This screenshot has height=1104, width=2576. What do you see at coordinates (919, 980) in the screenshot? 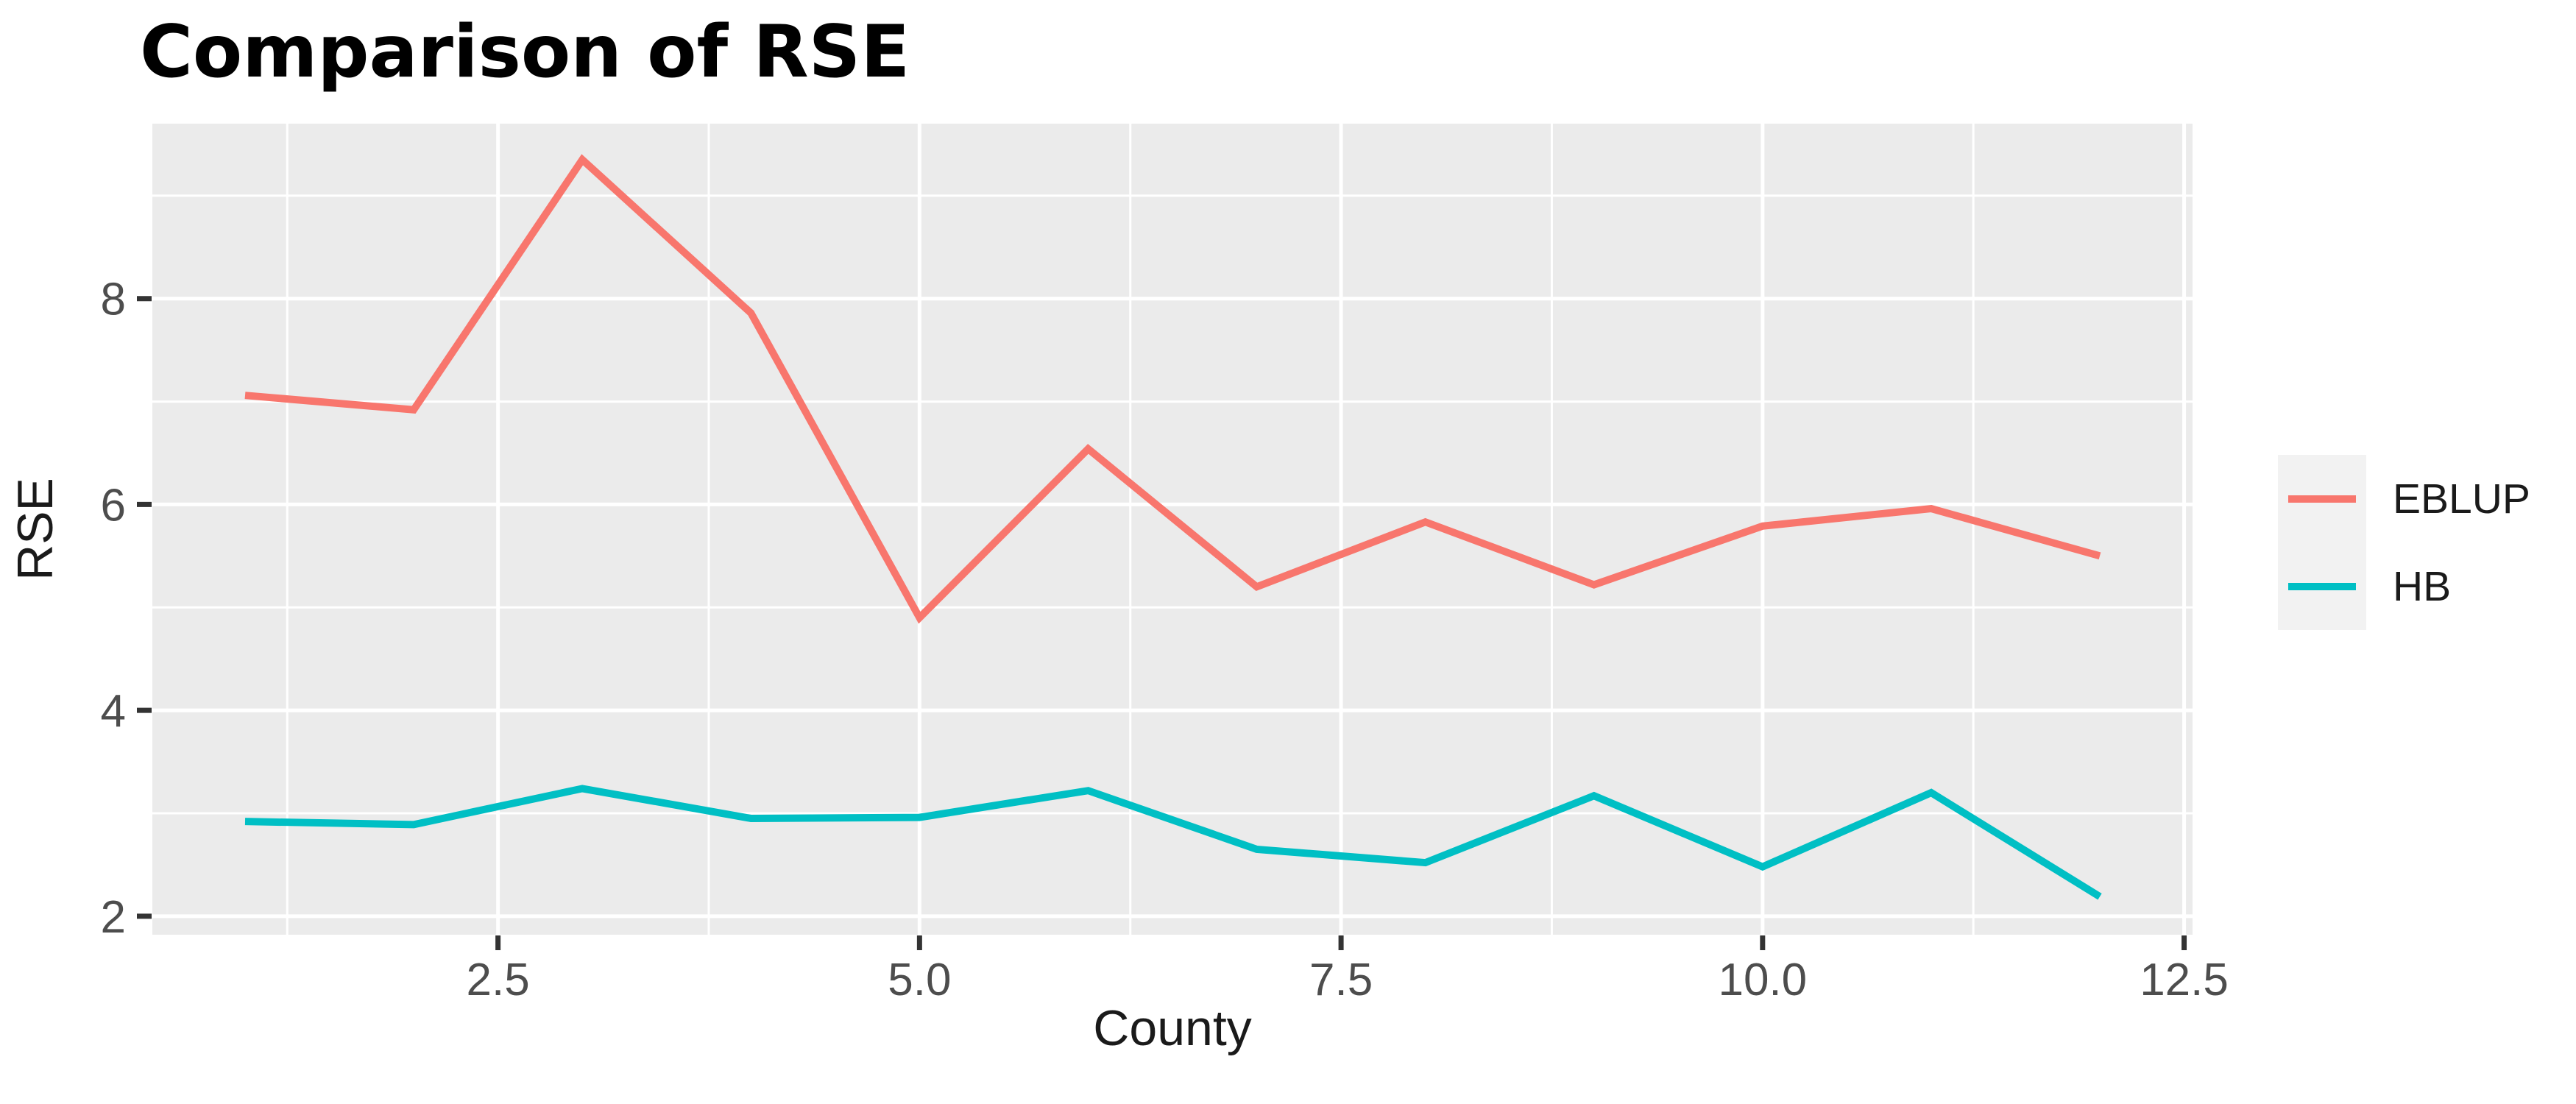
I see `x-tick-label: 5.0` at bounding box center [919, 980].